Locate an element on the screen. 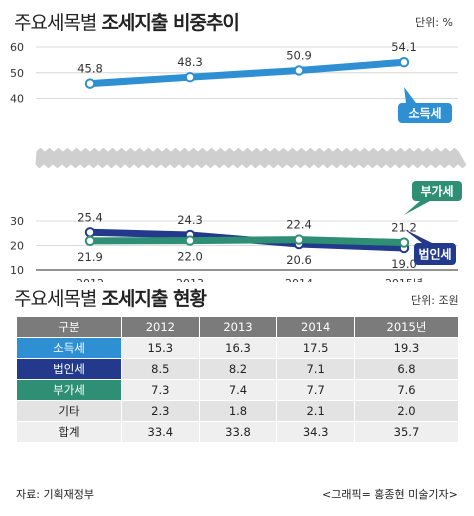 The height and width of the screenshot is (516, 474). row-label: 부가세 is located at coordinates (69, 390).